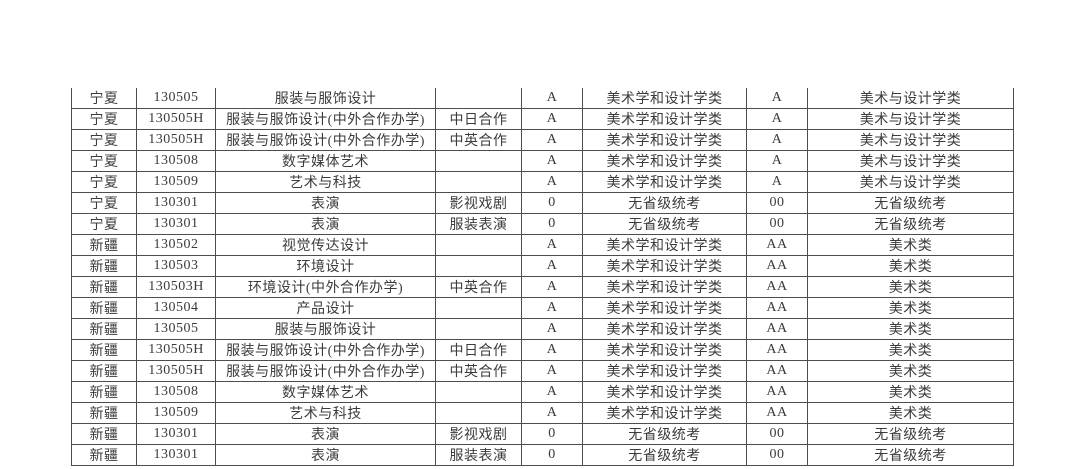  What do you see at coordinates (478, 224) in the screenshot?
I see `note-cell: 服装表演` at bounding box center [478, 224].